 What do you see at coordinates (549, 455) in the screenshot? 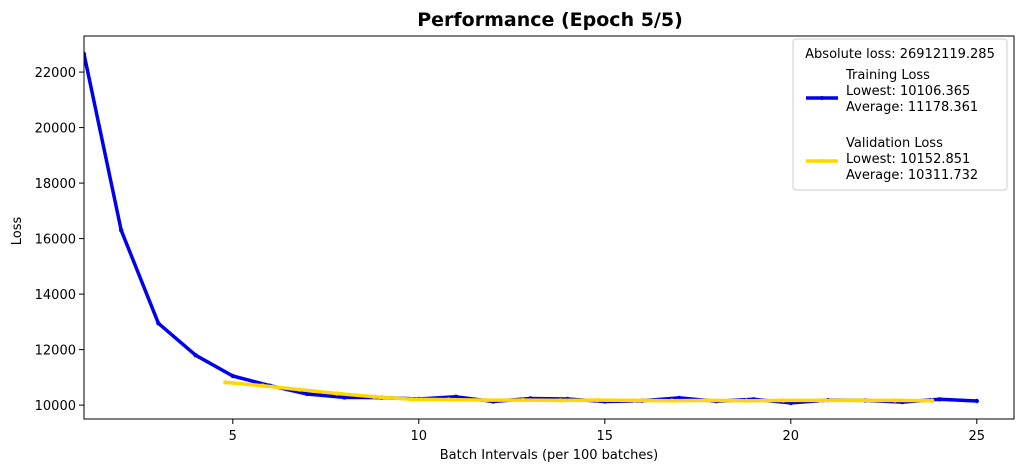
I see `x-axis-title: Batch Intervals (per 100 batches)` at bounding box center [549, 455].